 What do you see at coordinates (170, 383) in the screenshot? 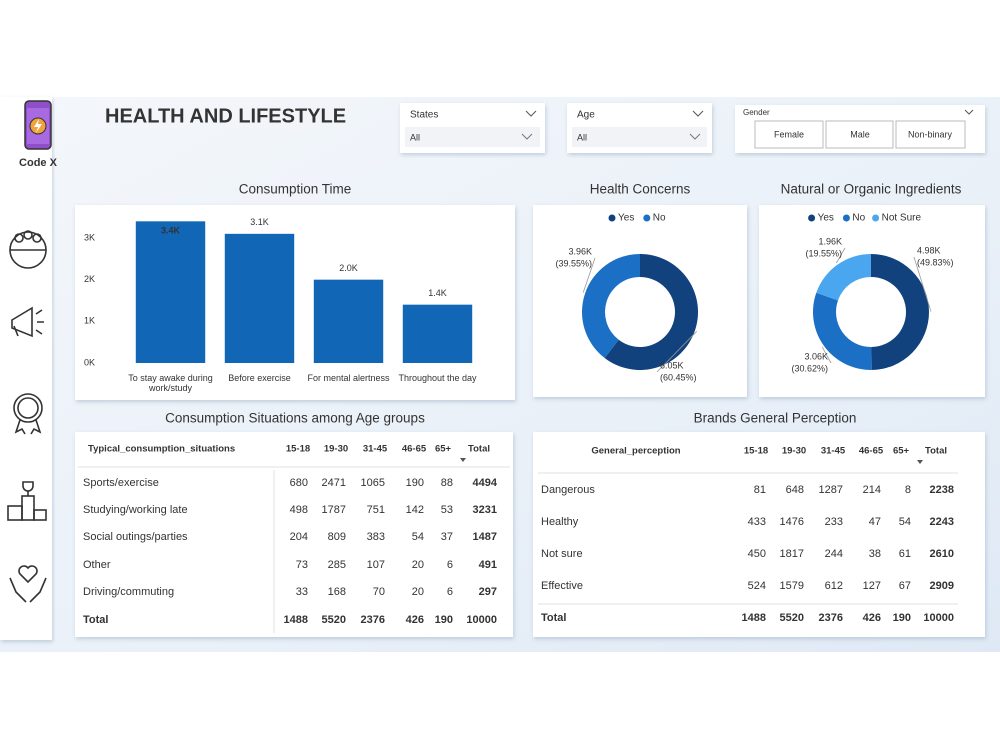
I see `x-tick-label: To stay awake during work/study` at bounding box center [170, 383].